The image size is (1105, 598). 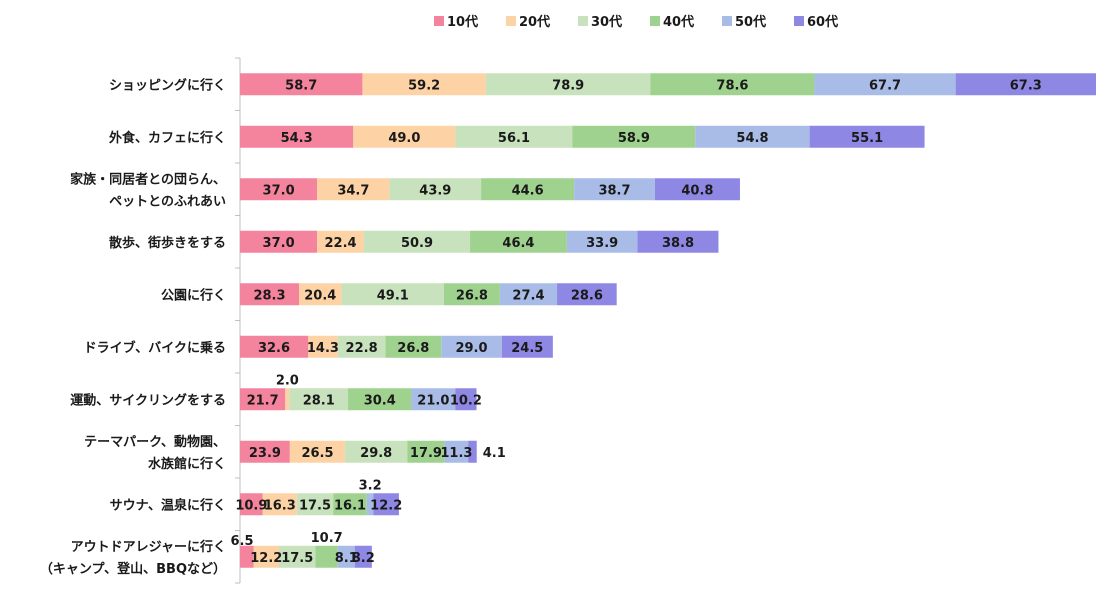 I want to click on value-label: 67.7, so click(x=885, y=85).